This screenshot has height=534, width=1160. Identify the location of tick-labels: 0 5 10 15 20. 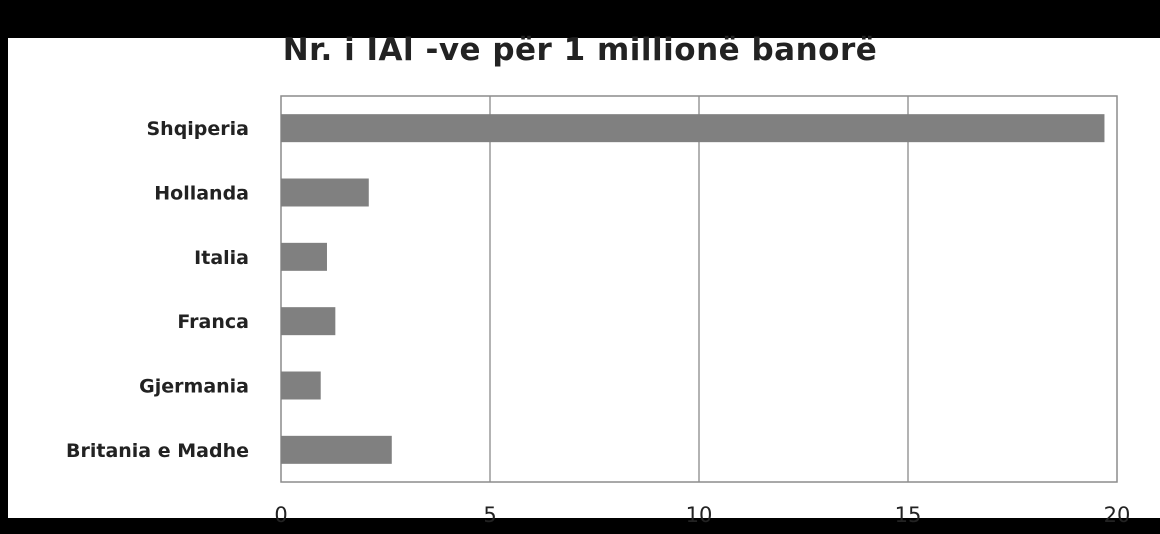
(702, 515).